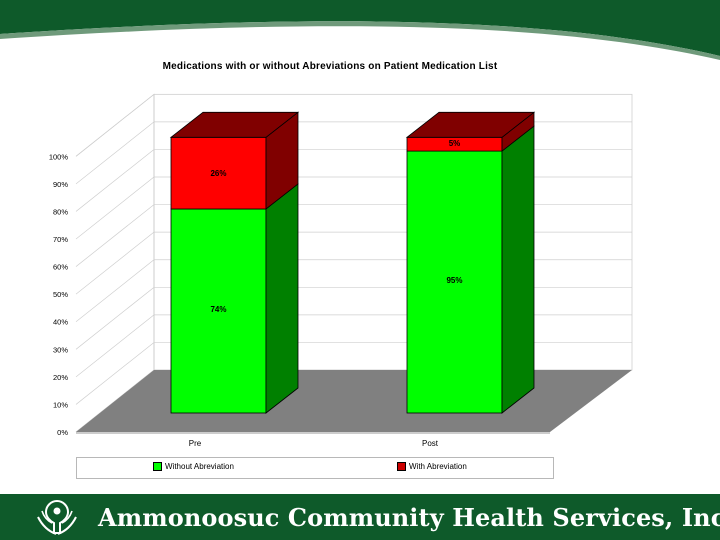 This screenshot has height=540, width=720. What do you see at coordinates (199, 466) in the screenshot?
I see `legend-label-without: Without Abreviation` at bounding box center [199, 466].